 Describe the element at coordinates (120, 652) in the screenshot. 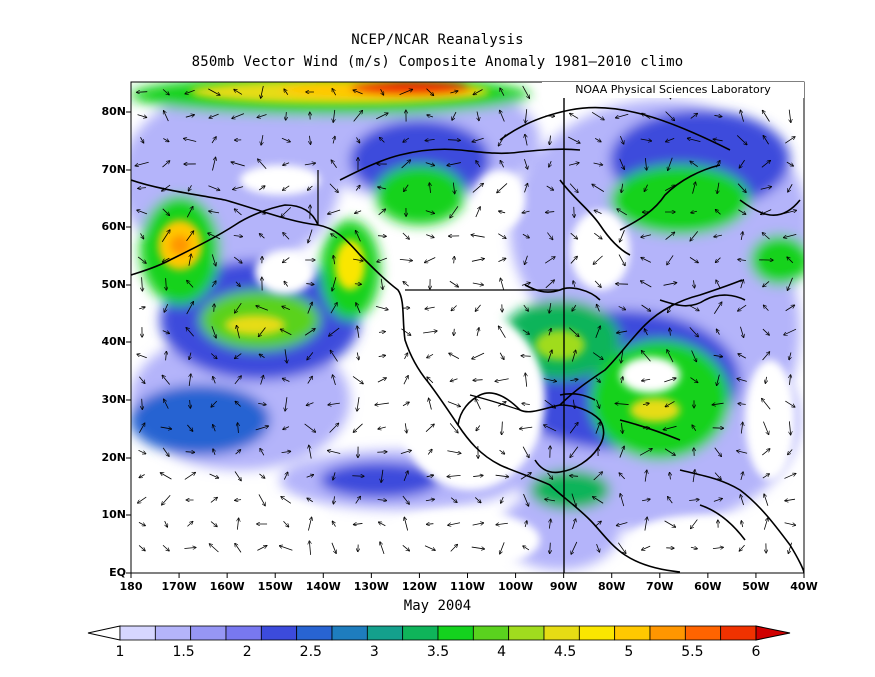

I see `colorbar-label: 1` at that location.